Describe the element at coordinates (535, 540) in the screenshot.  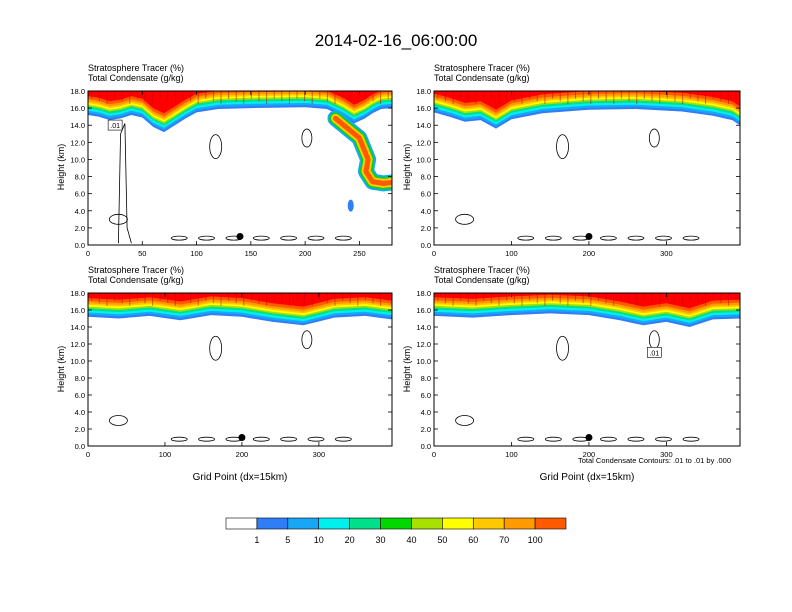
I see `colorbar-label: 100` at that location.